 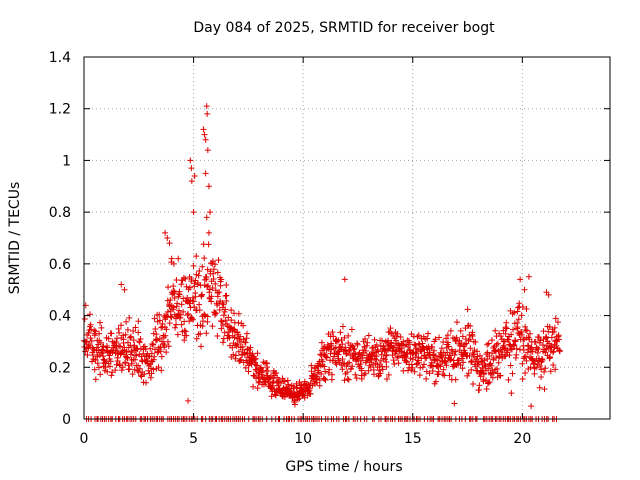 I want to click on x-tick-label: 20, so click(x=522, y=439).